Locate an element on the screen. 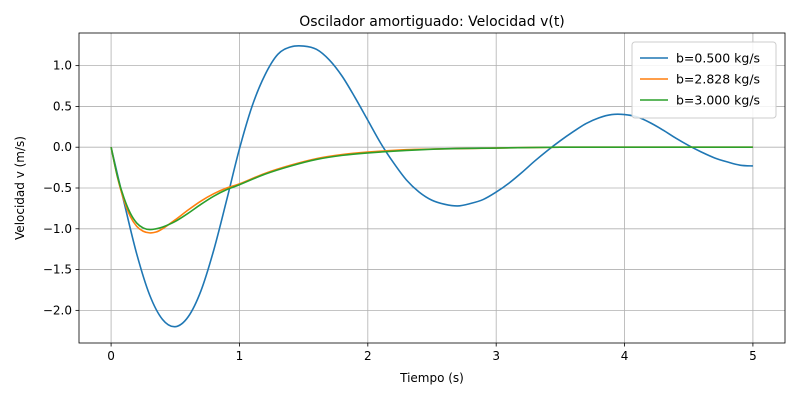 The width and height of the screenshot is (800, 400). legend-box is located at coordinates (704, 80).